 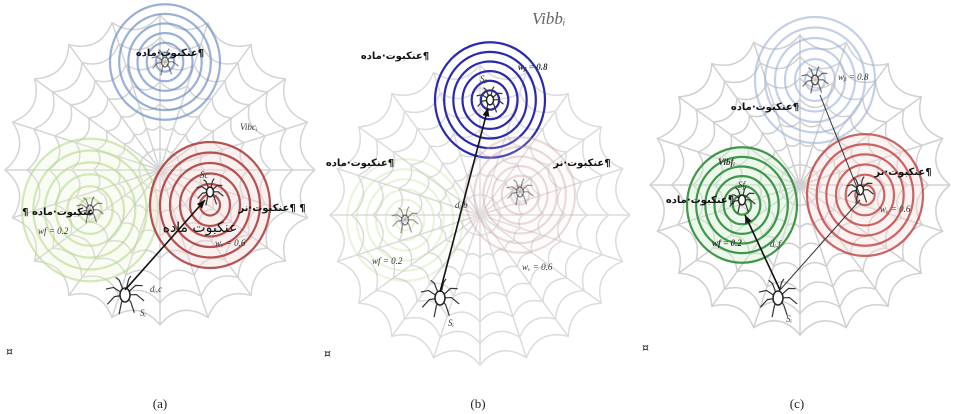 I want to click on label: wf = 0.2, so click(x=53, y=231).